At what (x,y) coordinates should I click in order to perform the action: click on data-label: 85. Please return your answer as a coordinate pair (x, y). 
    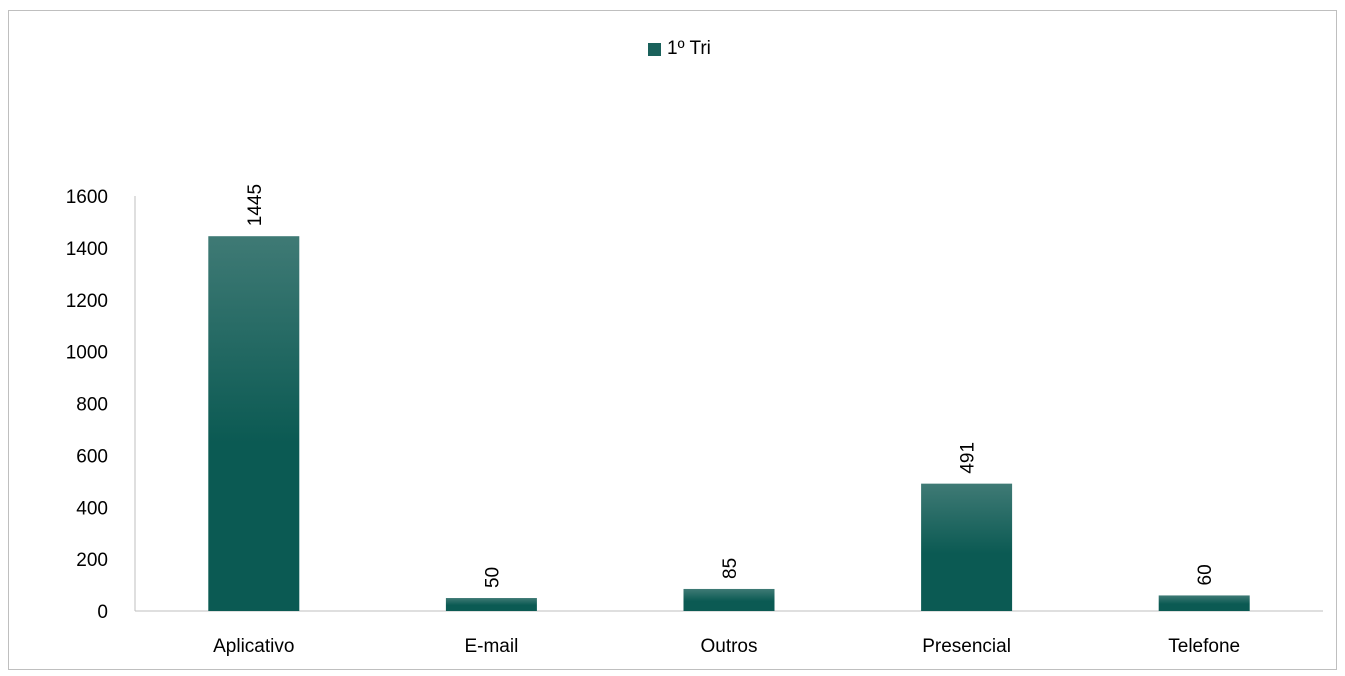
    Looking at the image, I should click on (730, 568).